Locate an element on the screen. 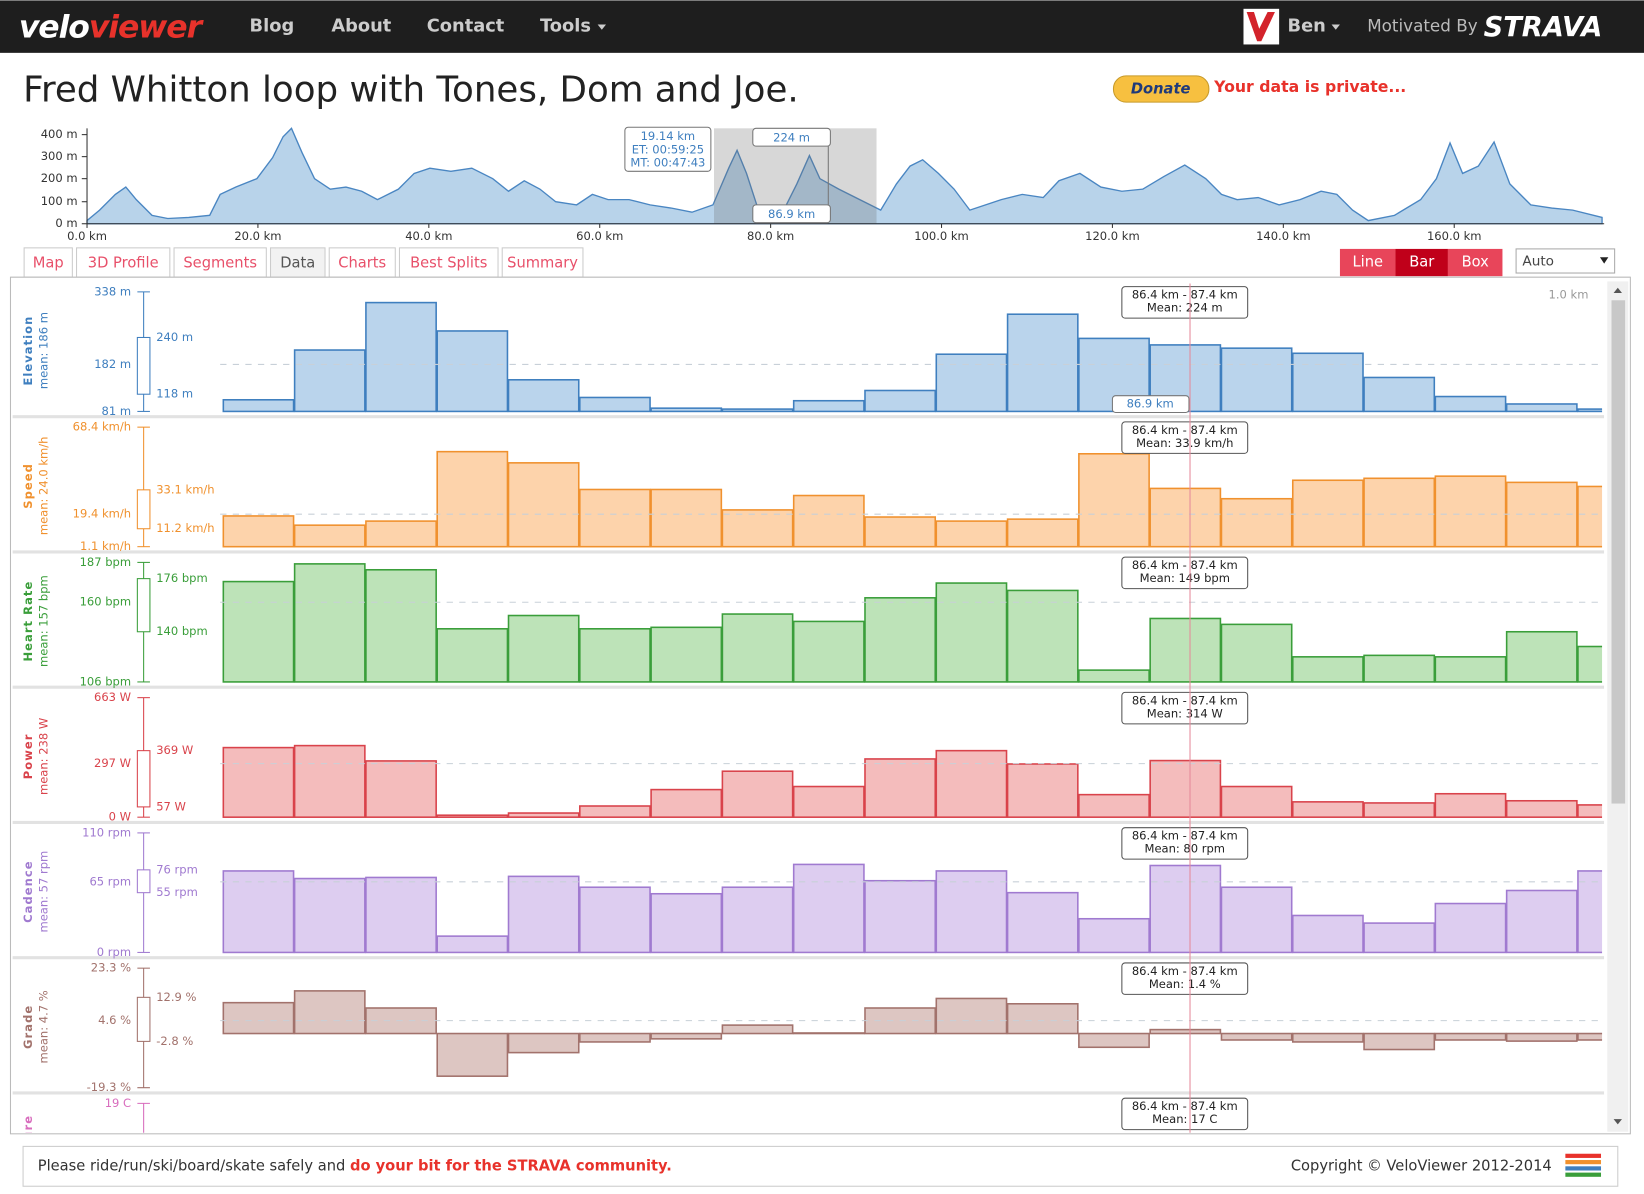 The image size is (1644, 1194). nav-link: Contact is located at coordinates (466, 26).